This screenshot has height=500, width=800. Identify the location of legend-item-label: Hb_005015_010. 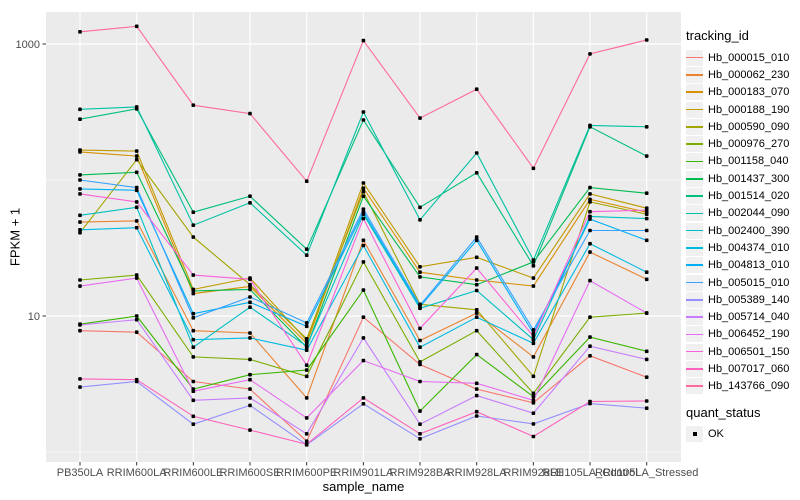
(749, 282).